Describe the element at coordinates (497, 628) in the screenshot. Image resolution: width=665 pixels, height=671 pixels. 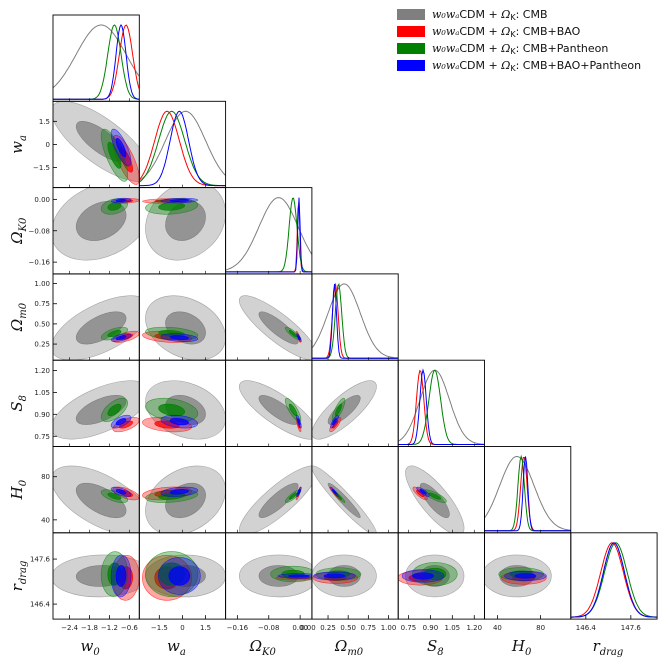
I see `x-tick-label-H0: 40` at that location.